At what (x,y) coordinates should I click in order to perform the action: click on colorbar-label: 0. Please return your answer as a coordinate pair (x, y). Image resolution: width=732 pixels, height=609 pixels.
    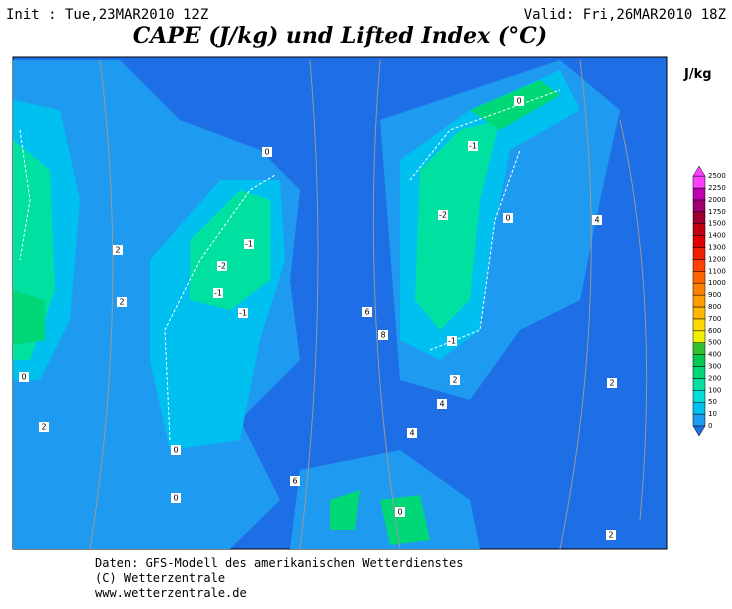
    Looking at the image, I should click on (710, 426).